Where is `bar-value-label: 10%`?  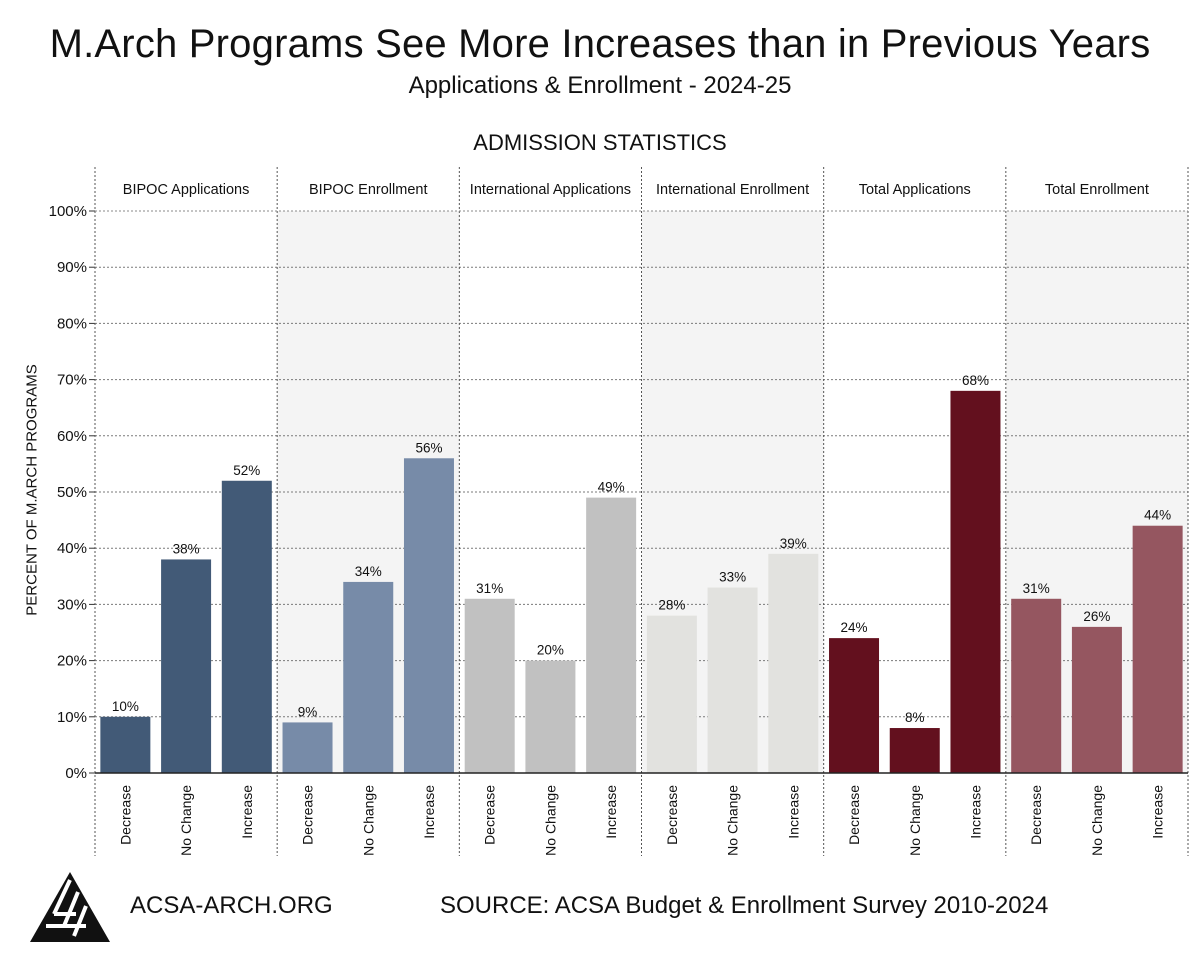
bar-value-label: 10% is located at coordinates (125, 706).